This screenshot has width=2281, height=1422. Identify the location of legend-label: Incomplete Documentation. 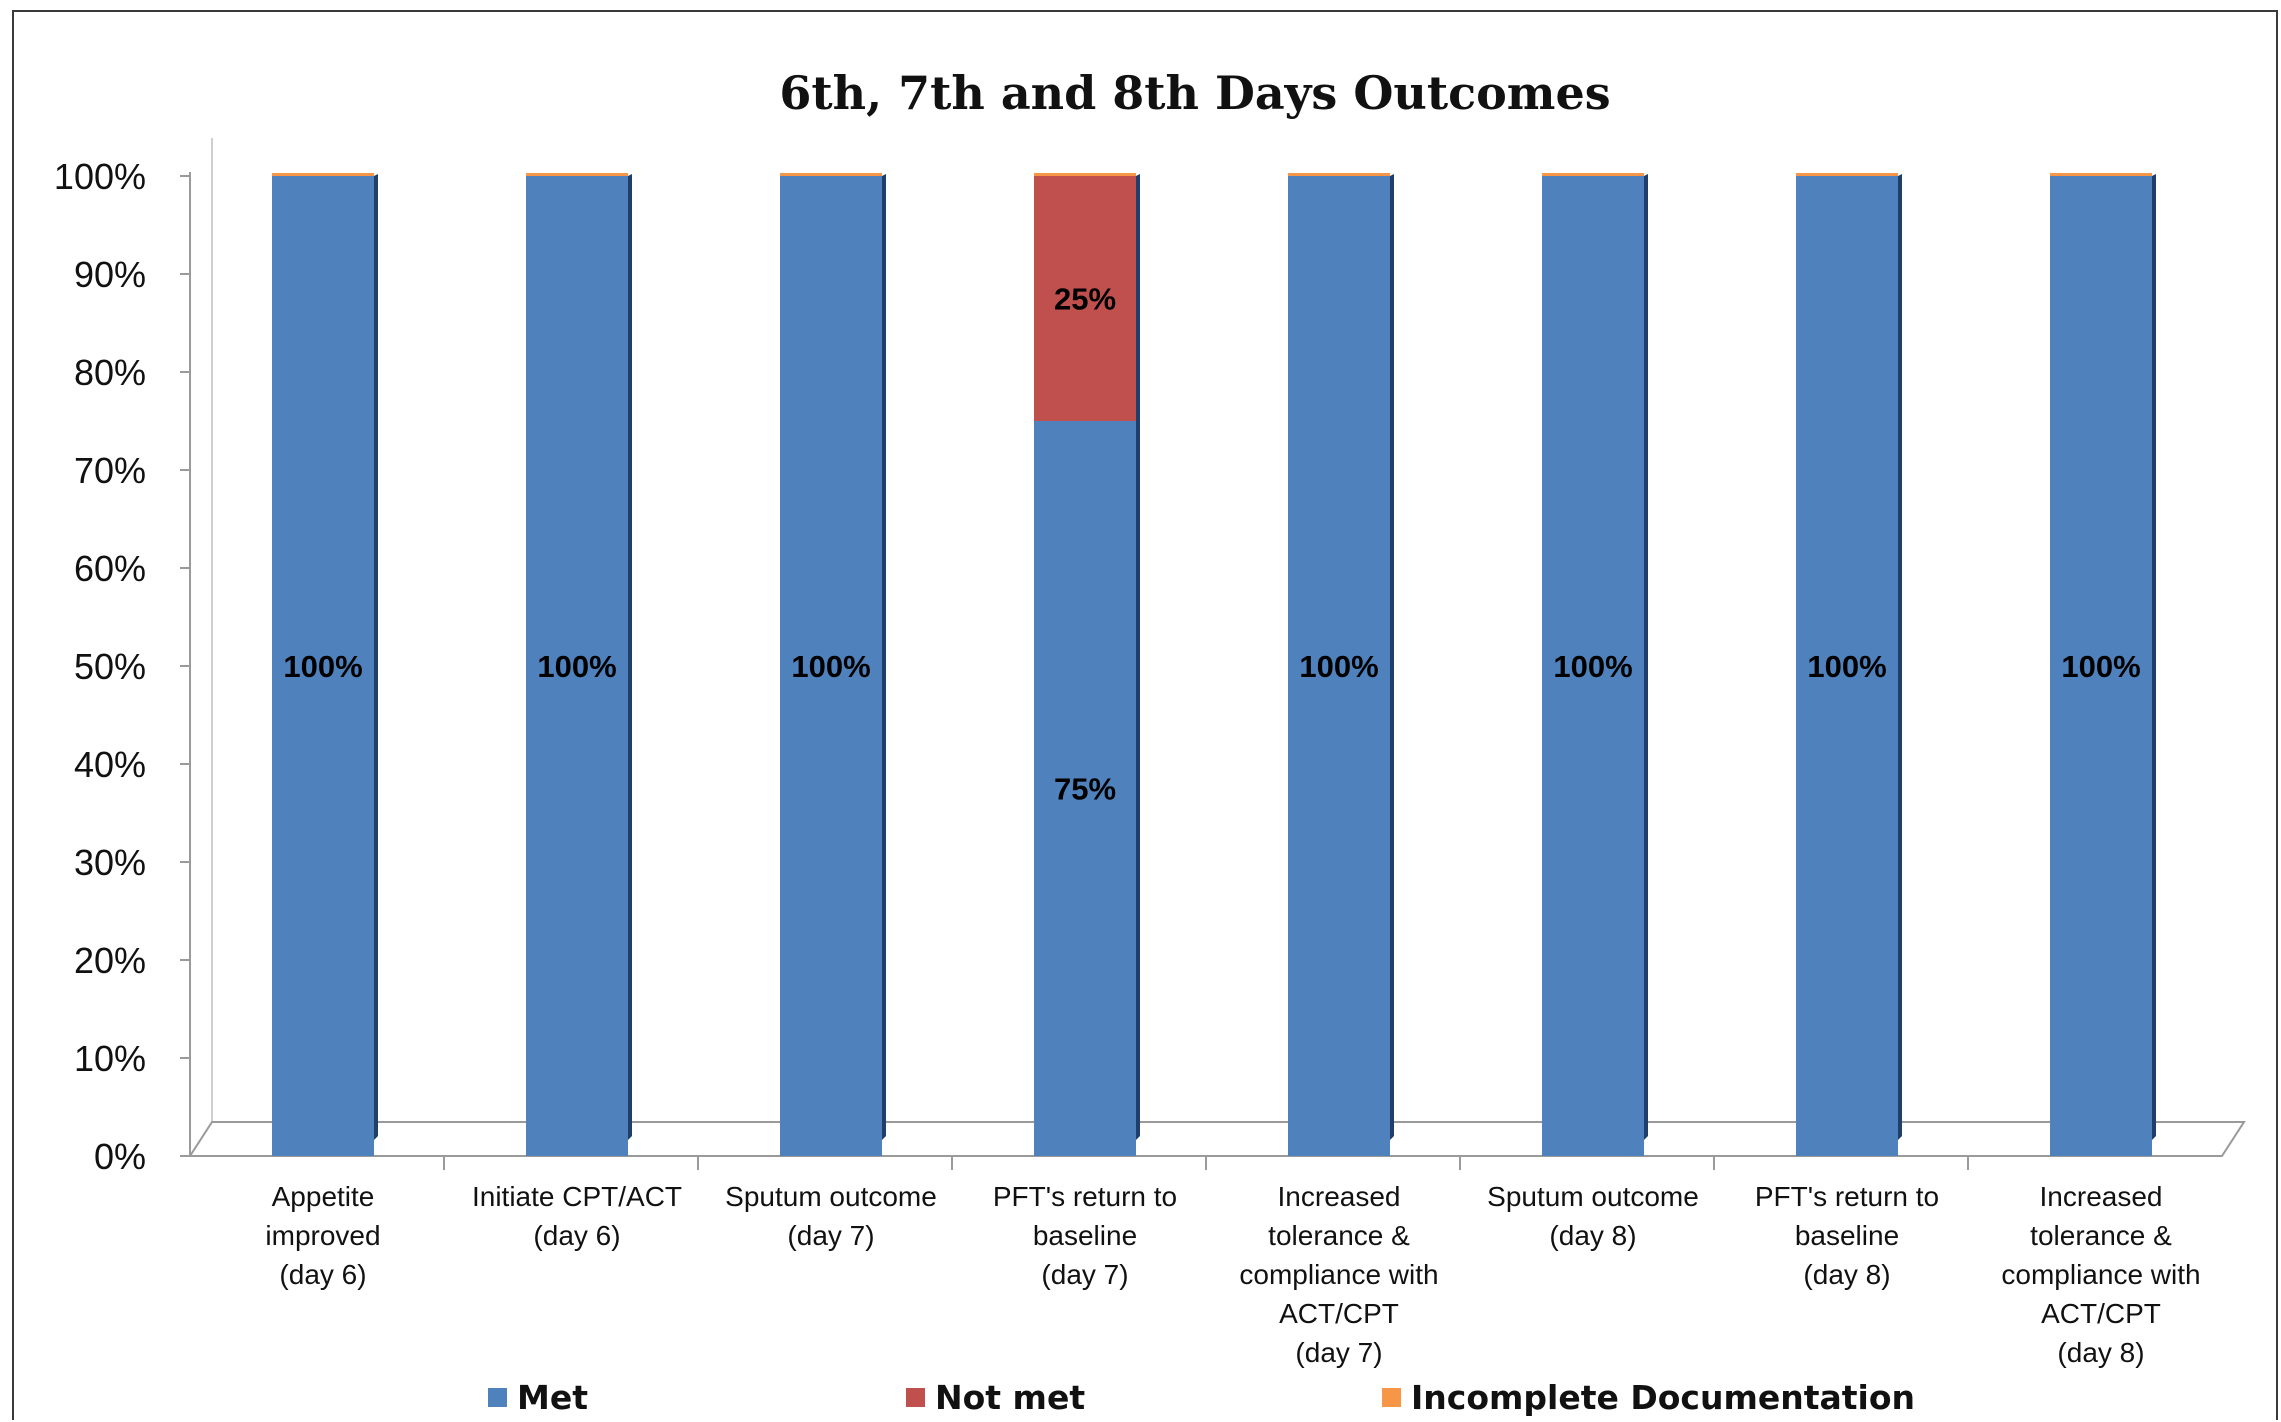
(1663, 1397).